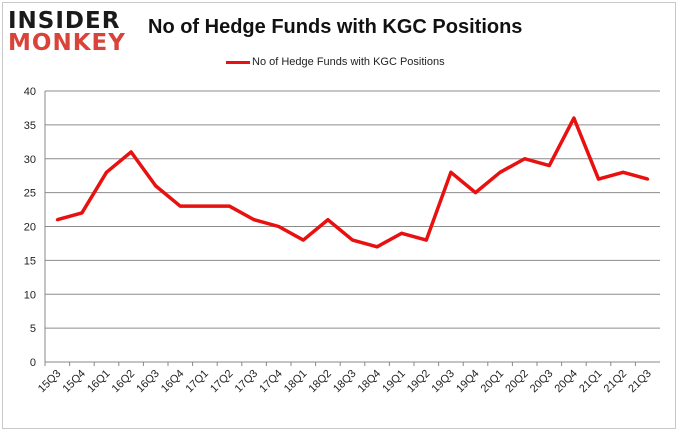 Image resolution: width=680 pixels, height=433 pixels. What do you see at coordinates (30, 261) in the screenshot?
I see `y-tick-label: 15` at bounding box center [30, 261].